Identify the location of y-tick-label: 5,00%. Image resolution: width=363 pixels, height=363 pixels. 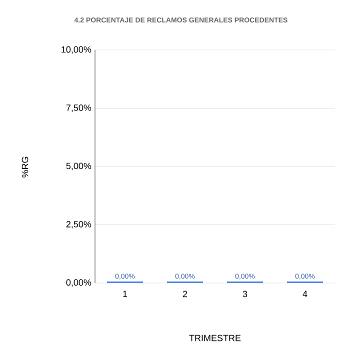
(79, 166).